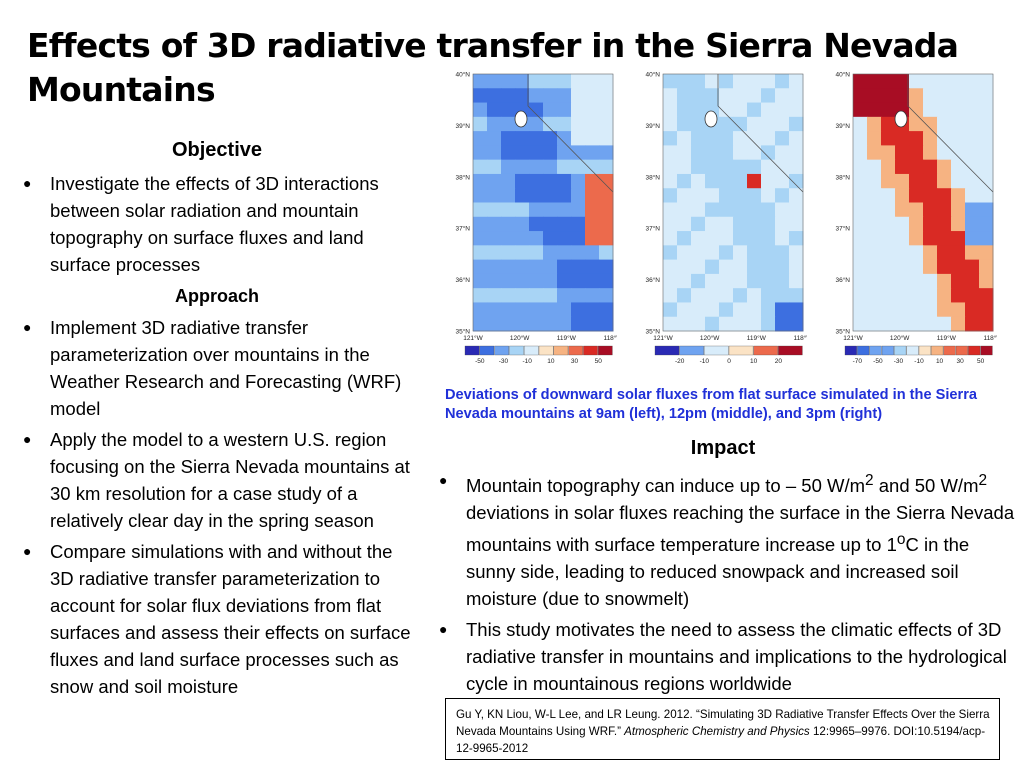 Image resolution: width=1024 pixels, height=768 pixels. Describe the element at coordinates (779, 361) in the screenshot. I see `legend-tick-label: 20` at that location.